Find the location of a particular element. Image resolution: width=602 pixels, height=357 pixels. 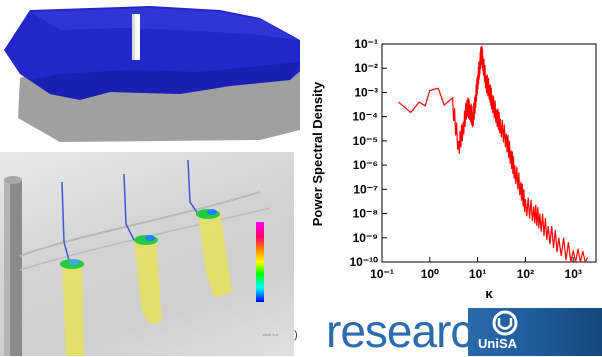

x-tick-label: 10⁰ is located at coordinates (430, 274).